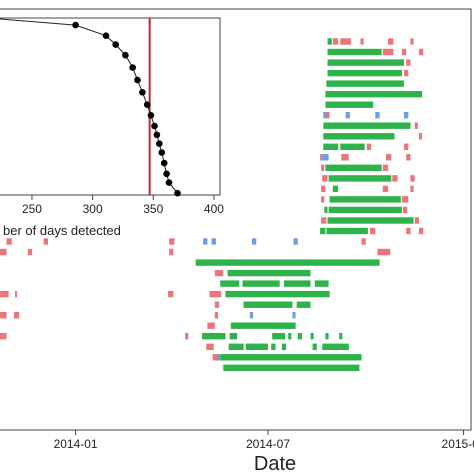 The image size is (474, 474). I want to click on inset-x-ticks, so click(123, 197).